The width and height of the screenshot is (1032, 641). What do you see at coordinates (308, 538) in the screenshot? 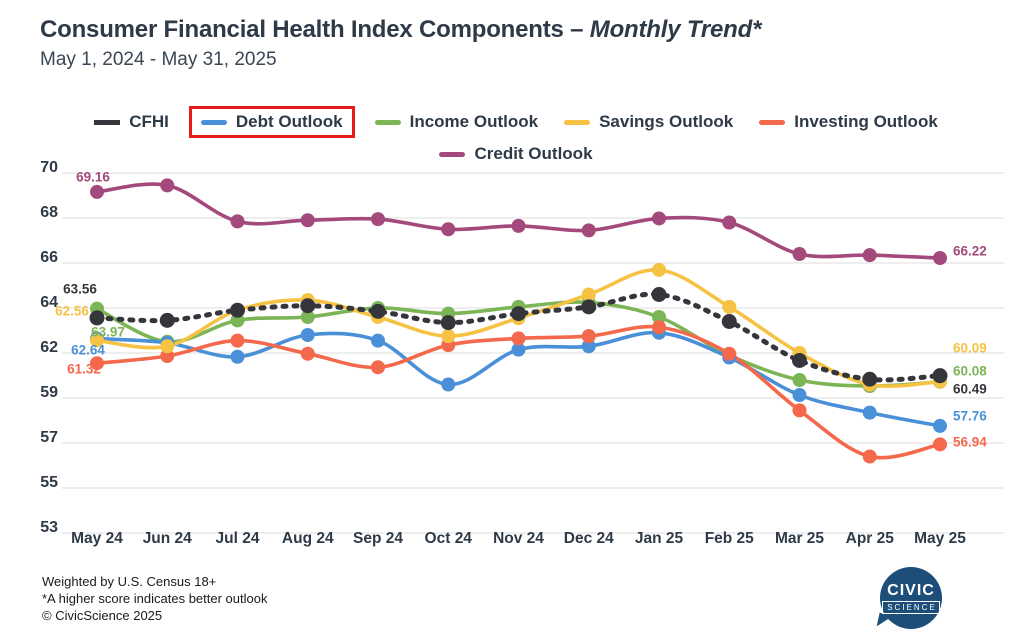
I see `x-tick-label: Aug 24` at bounding box center [308, 538].